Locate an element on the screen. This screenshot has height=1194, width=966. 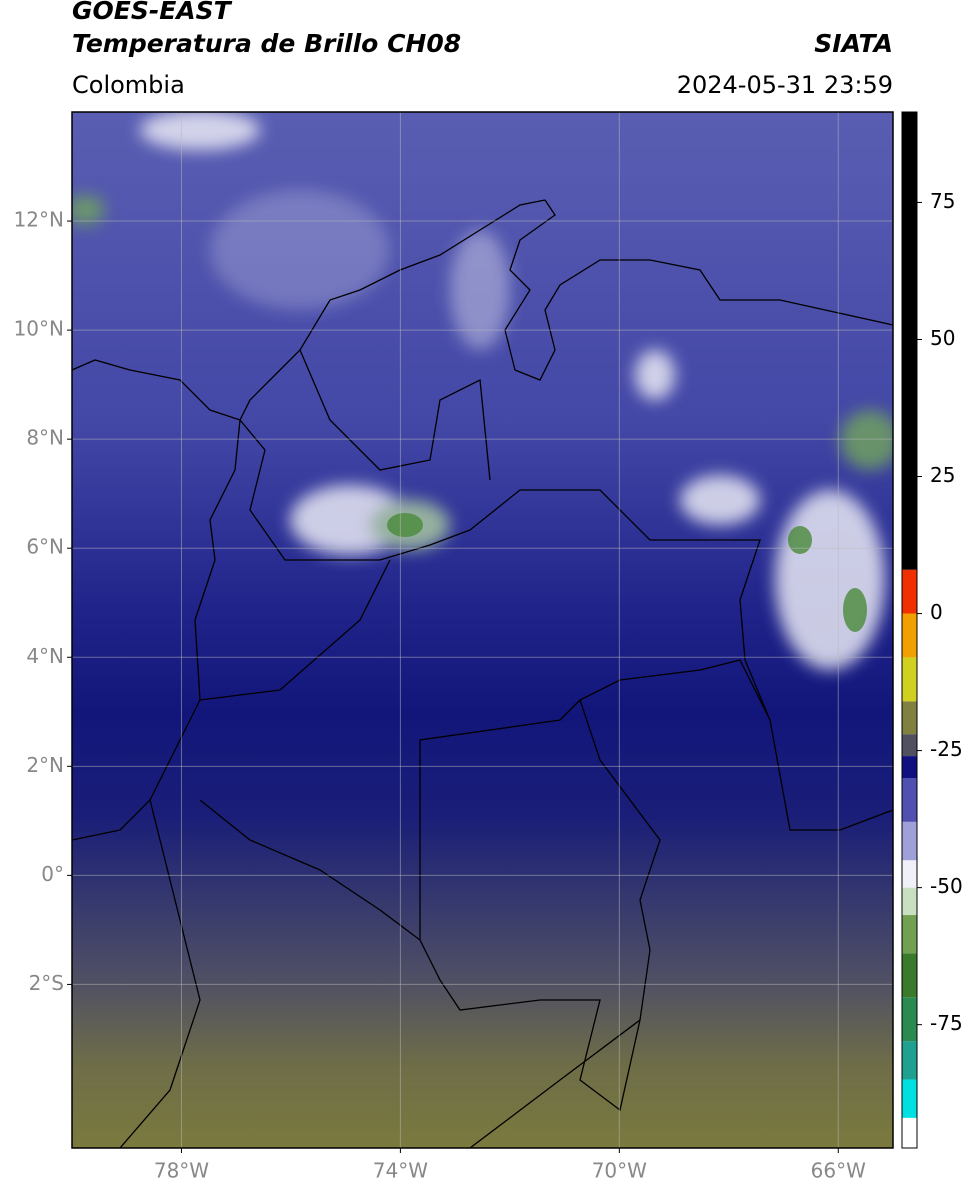
title: GOES-EAST is located at coordinates (152, 12).